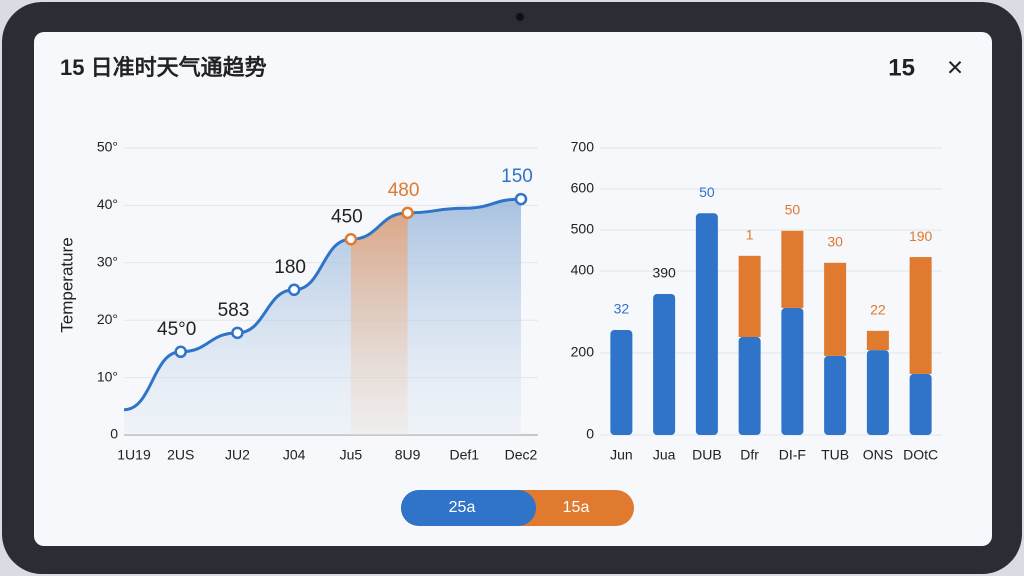  I want to click on x-tick-label: 1U19, so click(134, 455).